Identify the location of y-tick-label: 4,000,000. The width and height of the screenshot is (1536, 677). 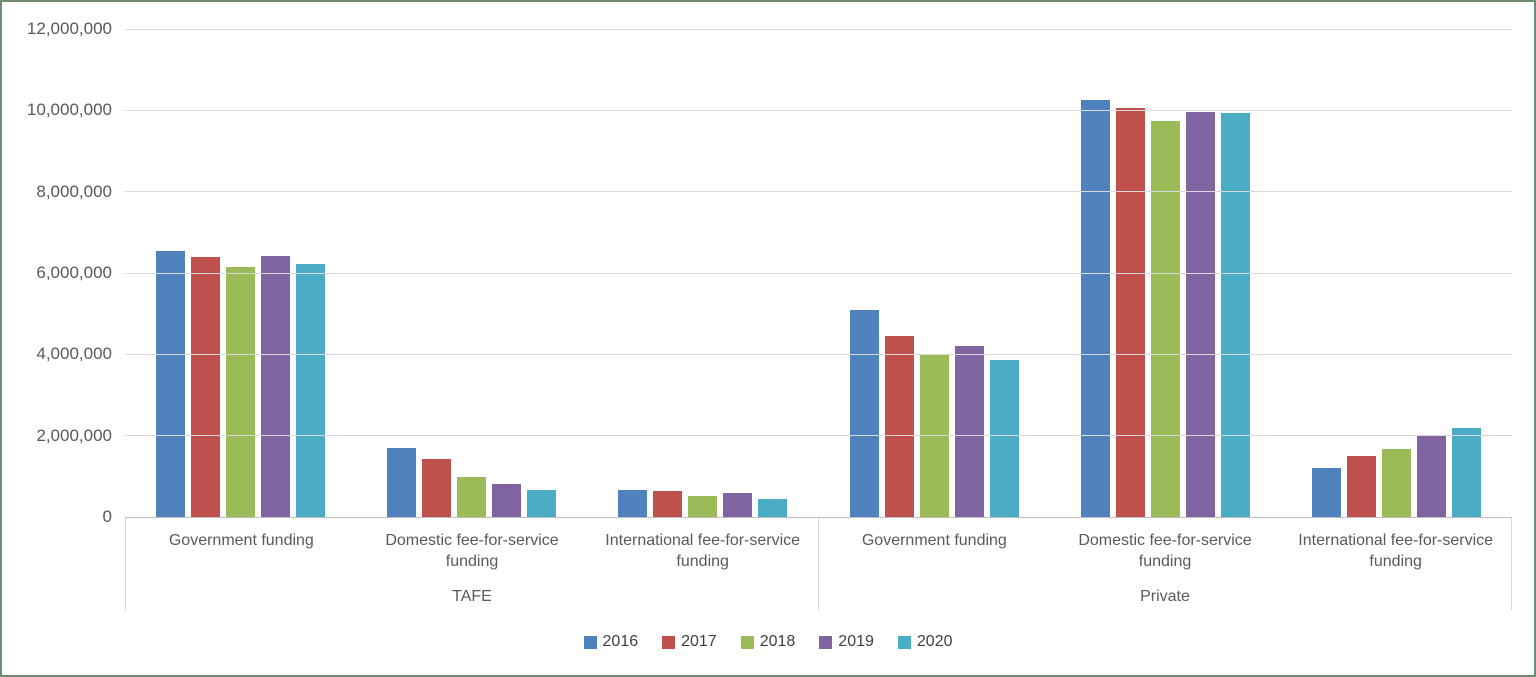
(74, 354).